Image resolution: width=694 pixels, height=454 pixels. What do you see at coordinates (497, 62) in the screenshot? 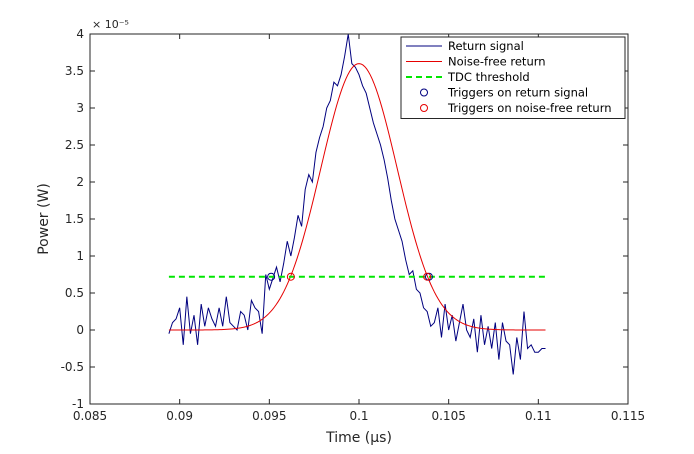
I see `legend-entry-label: Noise-free return` at bounding box center [497, 62].